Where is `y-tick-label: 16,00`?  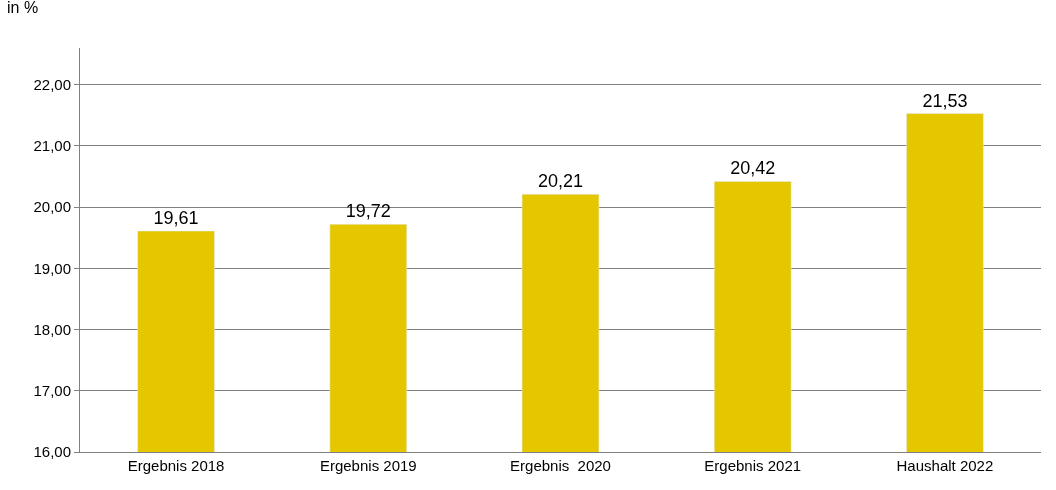 y-tick-label: 16,00 is located at coordinates (52, 452).